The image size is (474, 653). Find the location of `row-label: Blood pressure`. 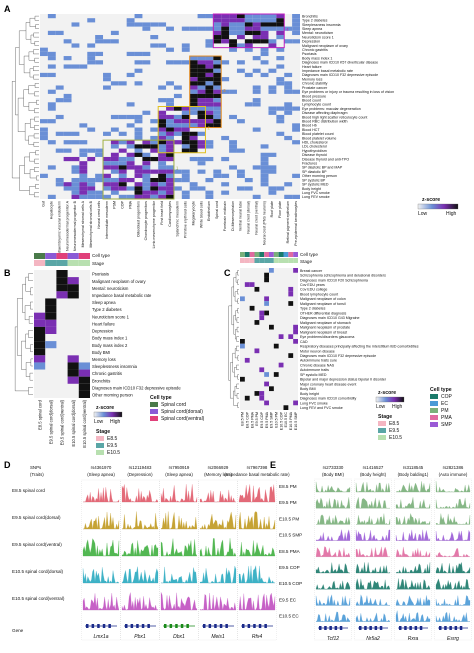

row-label: Blood pressure is located at coordinates (314, 96).